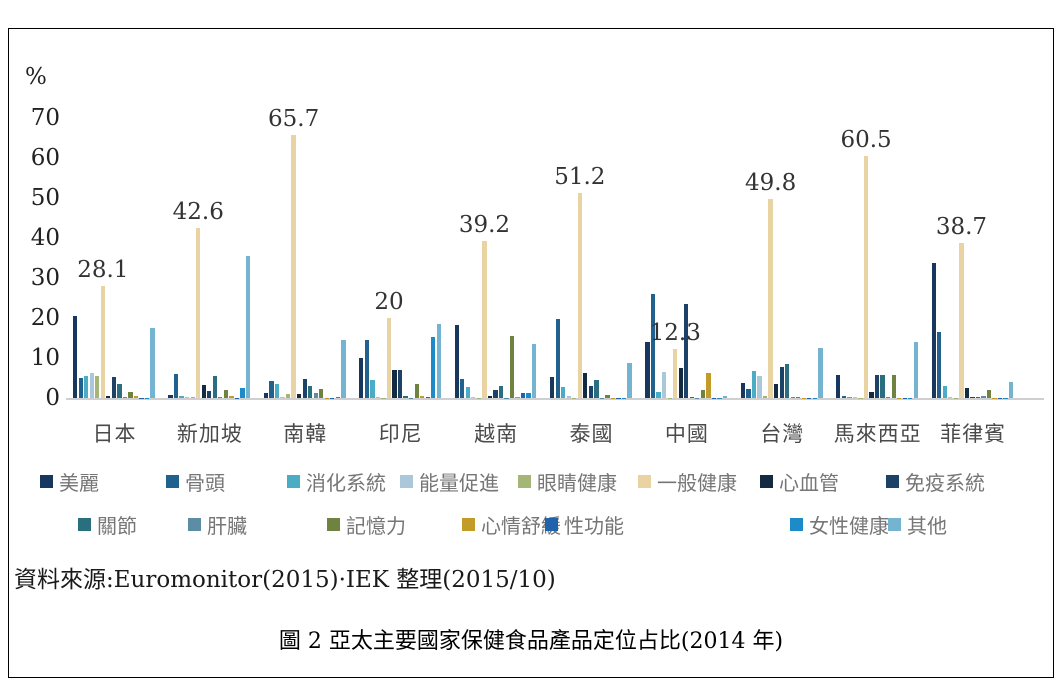 This screenshot has height=686, width=1062. What do you see at coordinates (107, 524) in the screenshot?
I see `legend-item: 關節` at bounding box center [107, 524].